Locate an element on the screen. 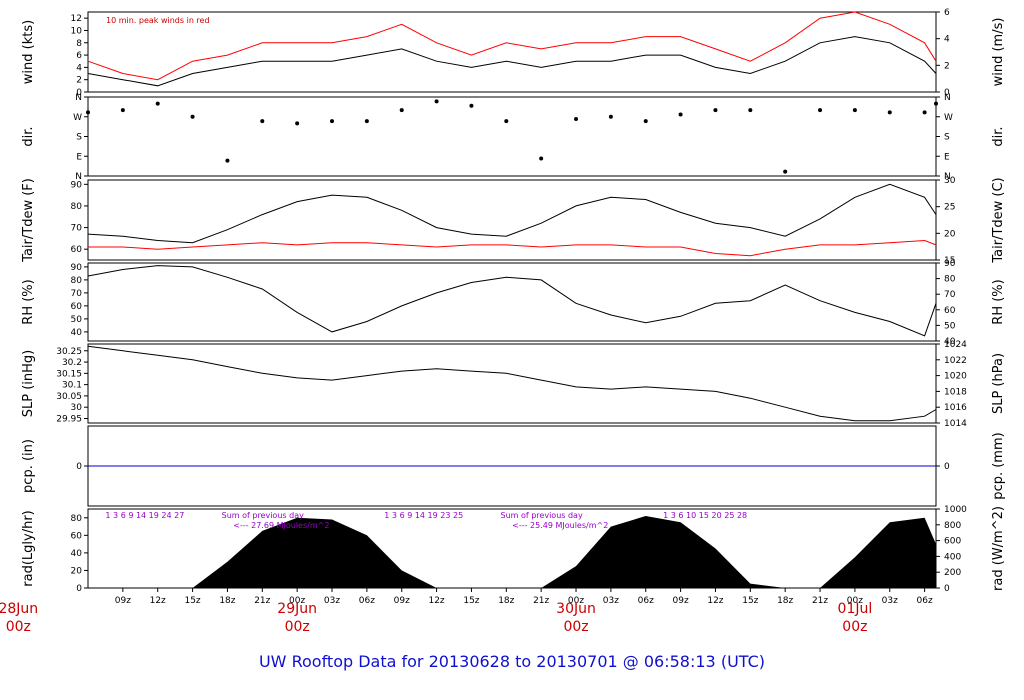 The image size is (1024, 700). ytick-label-wind: 6 is located at coordinates (79, 56).